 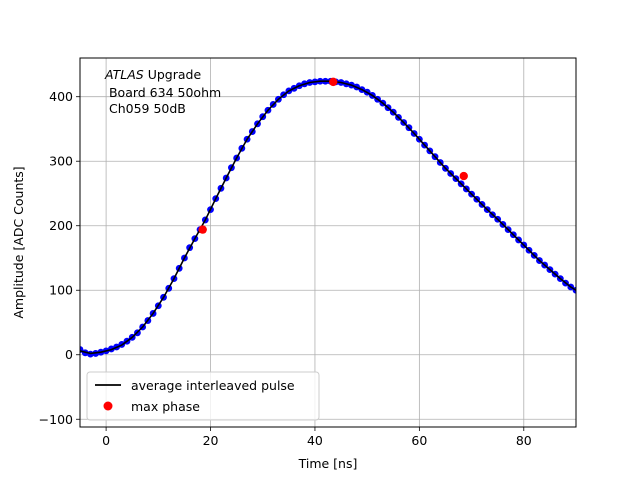 I want to click on y-tick-label: 0, so click(x=69, y=354).